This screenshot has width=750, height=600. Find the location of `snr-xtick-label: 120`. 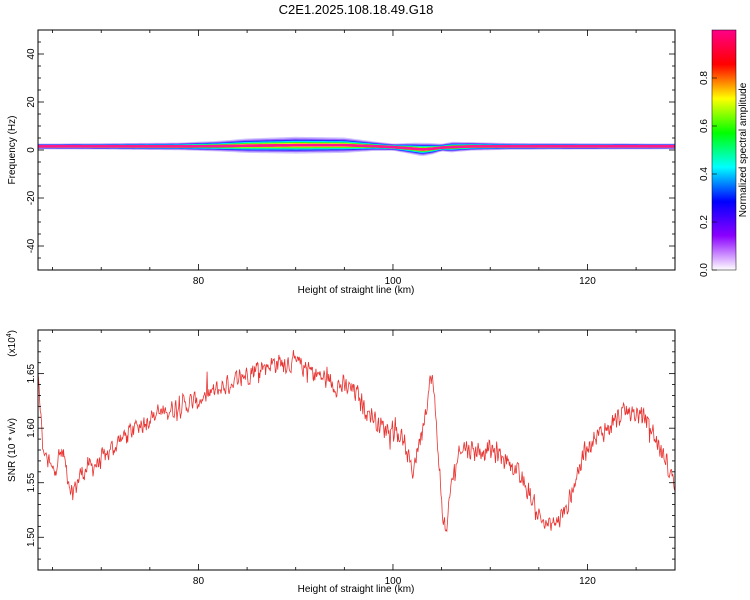

snr-xtick-label: 120 is located at coordinates (587, 581).